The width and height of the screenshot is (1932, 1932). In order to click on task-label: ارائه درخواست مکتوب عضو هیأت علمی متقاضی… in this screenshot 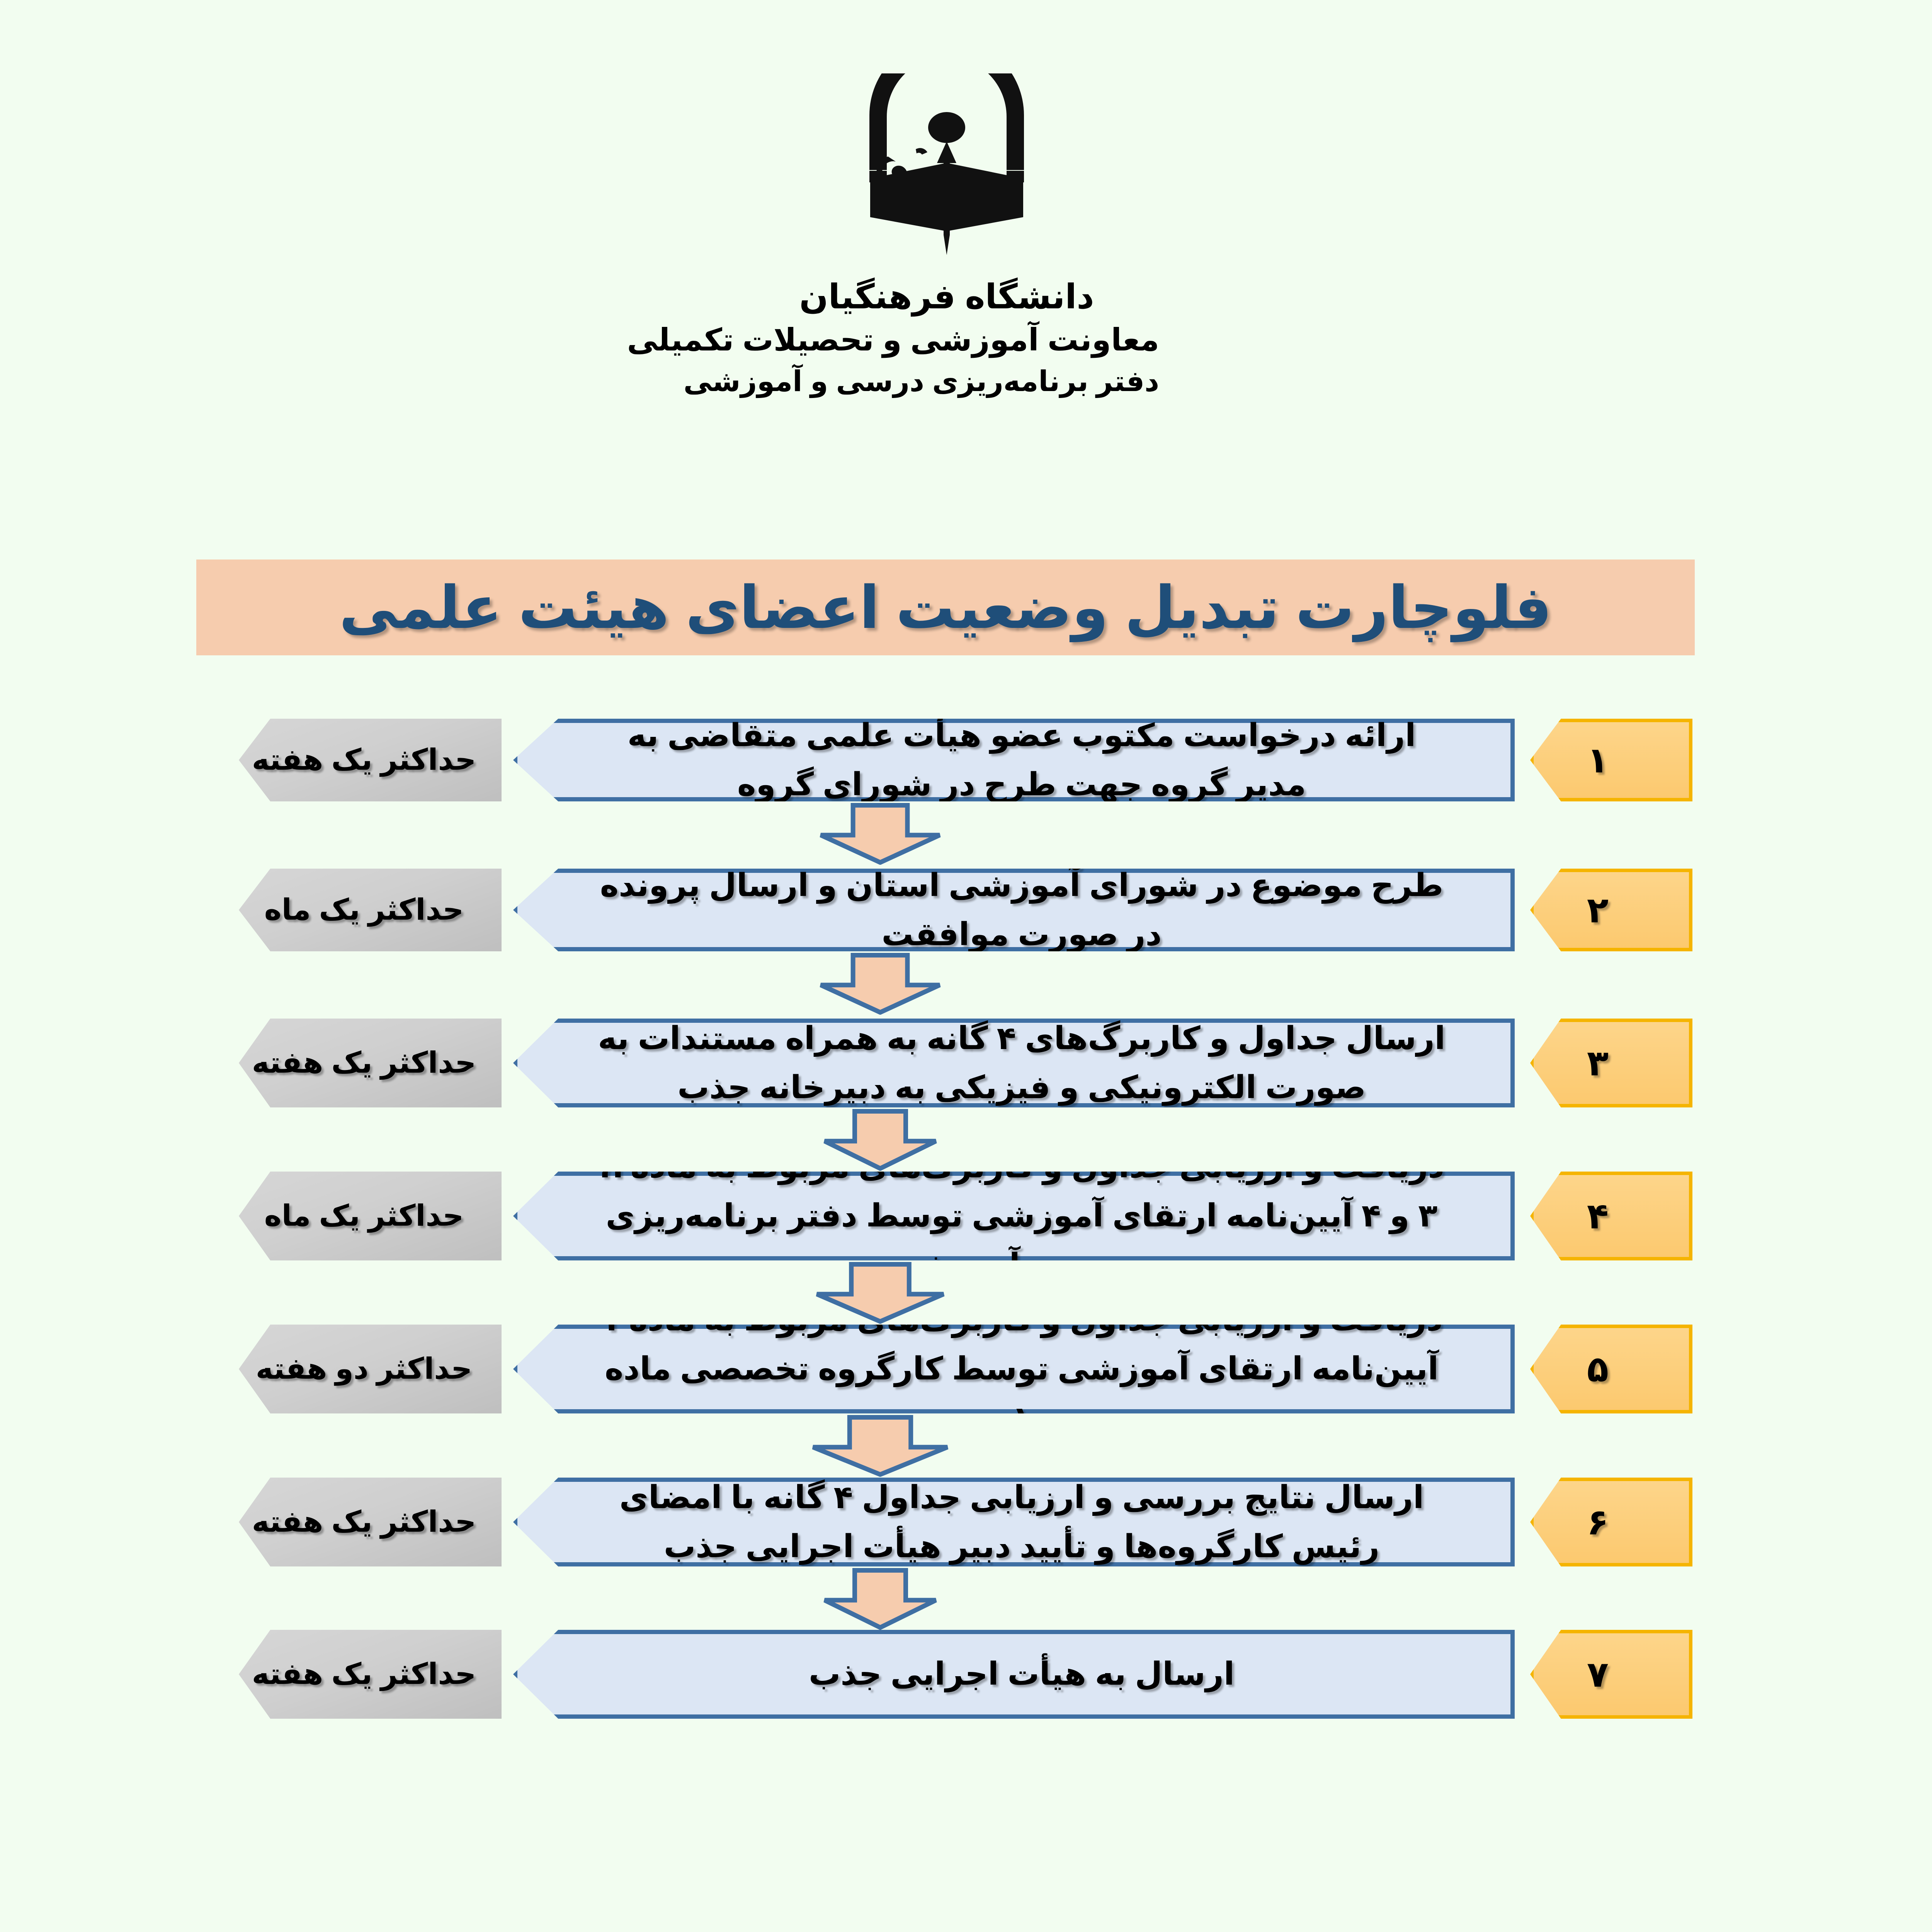, I will do `click(1021, 760)`.